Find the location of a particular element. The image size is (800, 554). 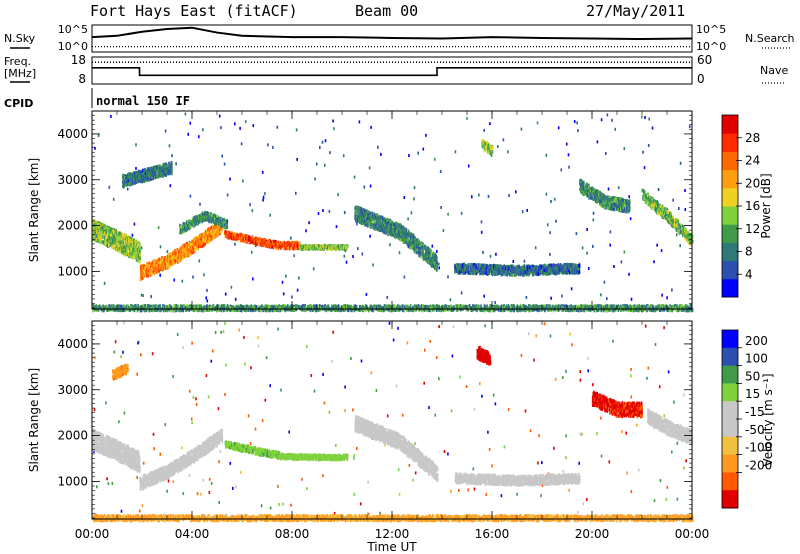

noise-sky-series is located at coordinates (392, 33).